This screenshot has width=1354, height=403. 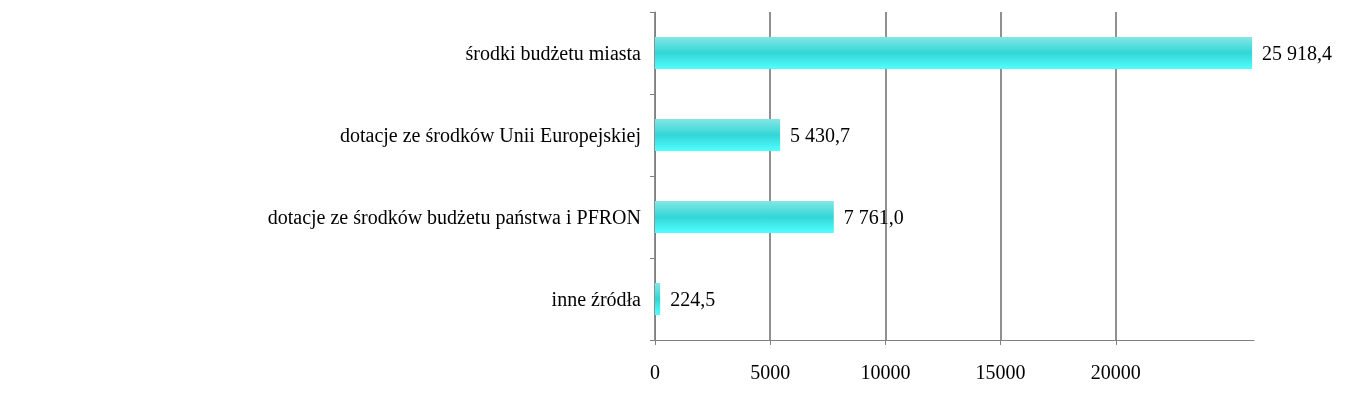 What do you see at coordinates (490, 135) in the screenshot?
I see `y-tick-label: dotacje ze środków Unii Europejskiej` at bounding box center [490, 135].